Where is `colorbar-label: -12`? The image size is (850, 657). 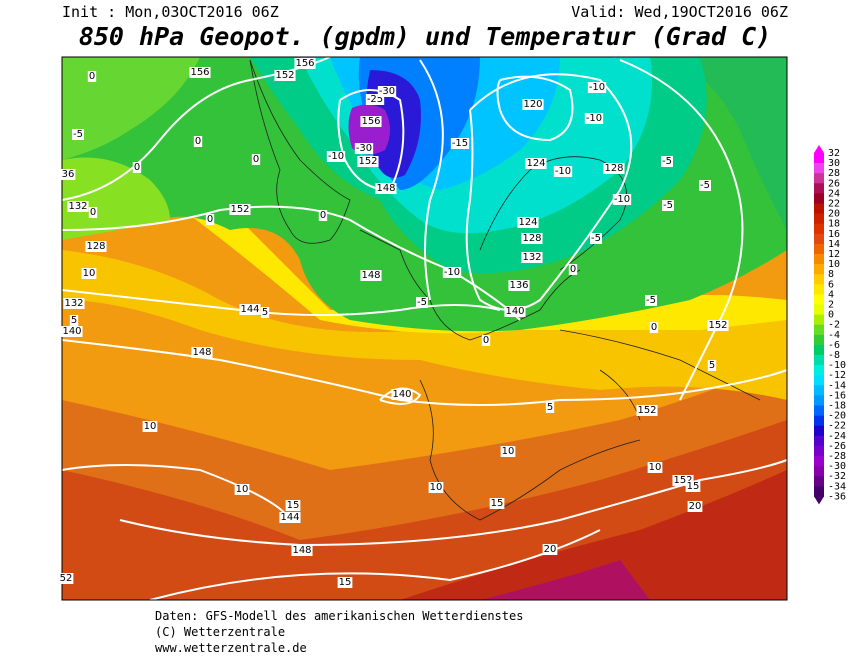
colorbar-label: -12 is located at coordinates (837, 375).